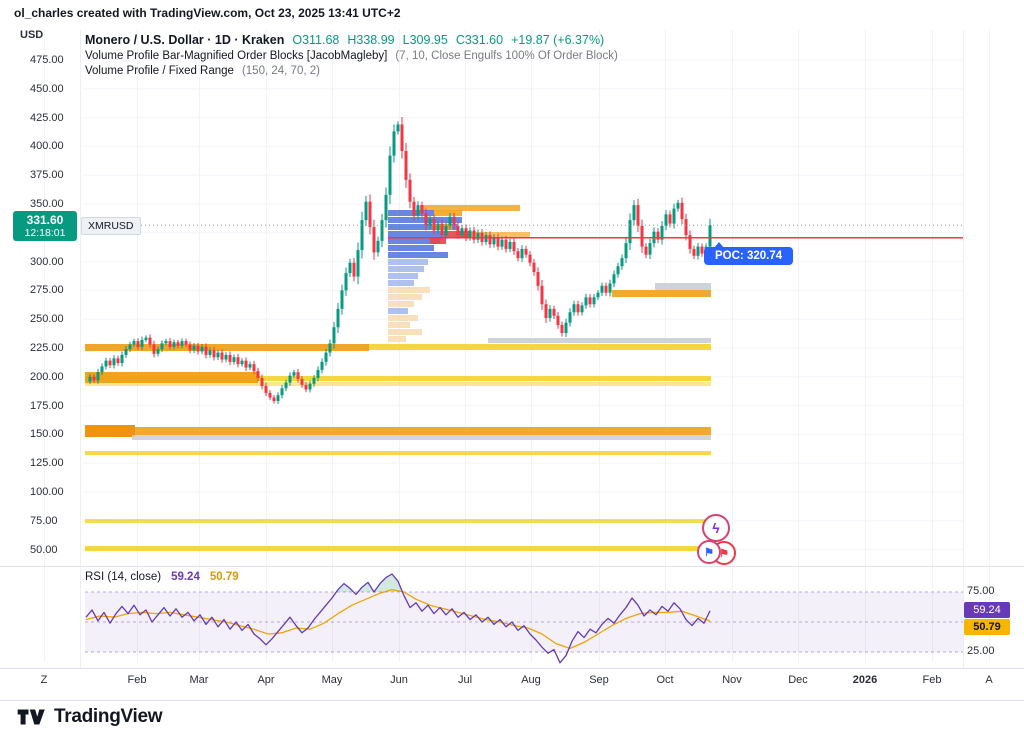 This screenshot has width=1024, height=751. What do you see at coordinates (111, 226) in the screenshot?
I see `symbol-price-line-chip: XMRUSD` at bounding box center [111, 226].